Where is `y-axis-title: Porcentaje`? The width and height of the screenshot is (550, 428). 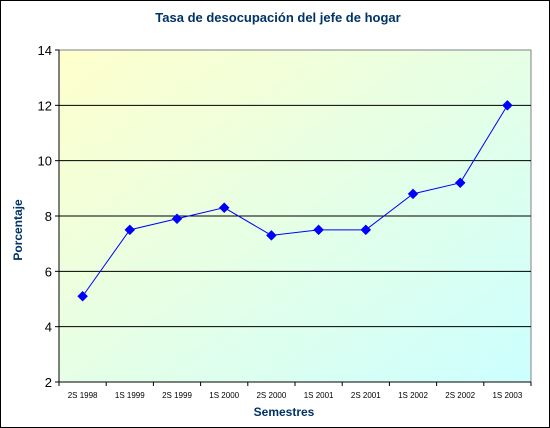
y-axis-title: Porcentaje is located at coordinates (18, 230).